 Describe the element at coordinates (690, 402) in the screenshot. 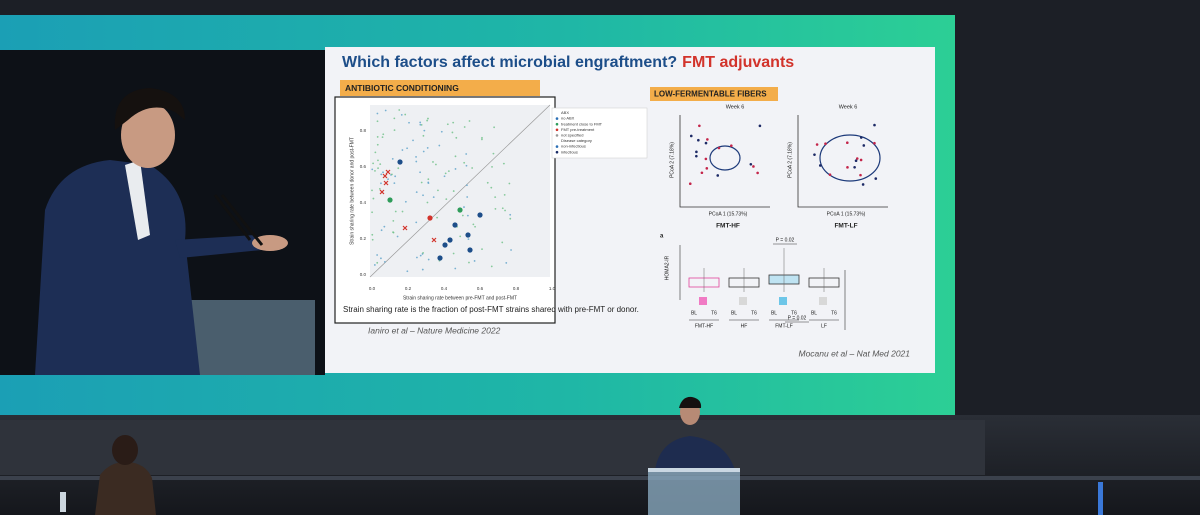

I see `stage-speaker-hair` at that location.